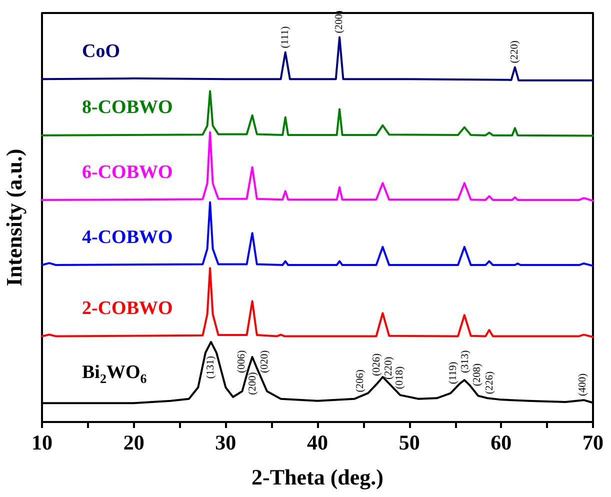 The image size is (611, 497). I want to click on x-tick-label: 50, so click(409, 442).